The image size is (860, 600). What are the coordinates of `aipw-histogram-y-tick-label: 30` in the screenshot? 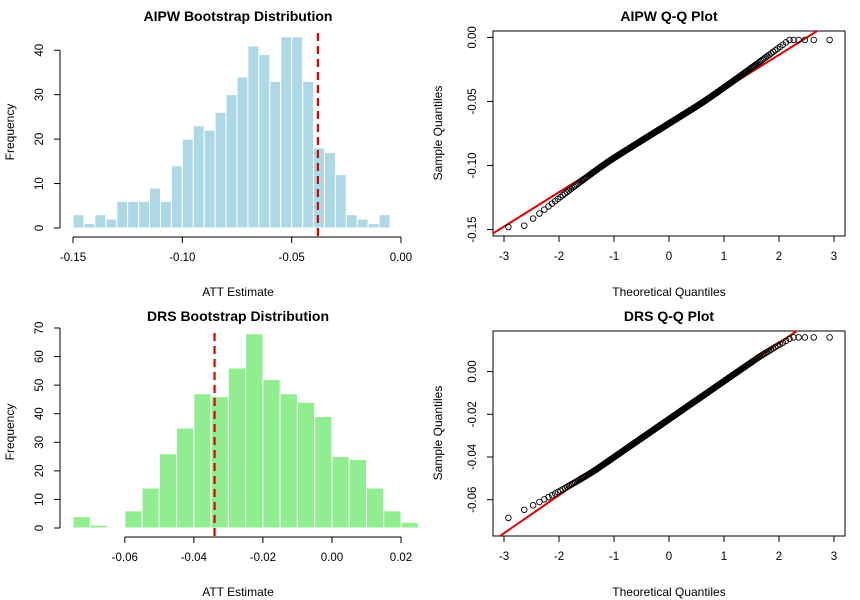 It's located at (40, 94).